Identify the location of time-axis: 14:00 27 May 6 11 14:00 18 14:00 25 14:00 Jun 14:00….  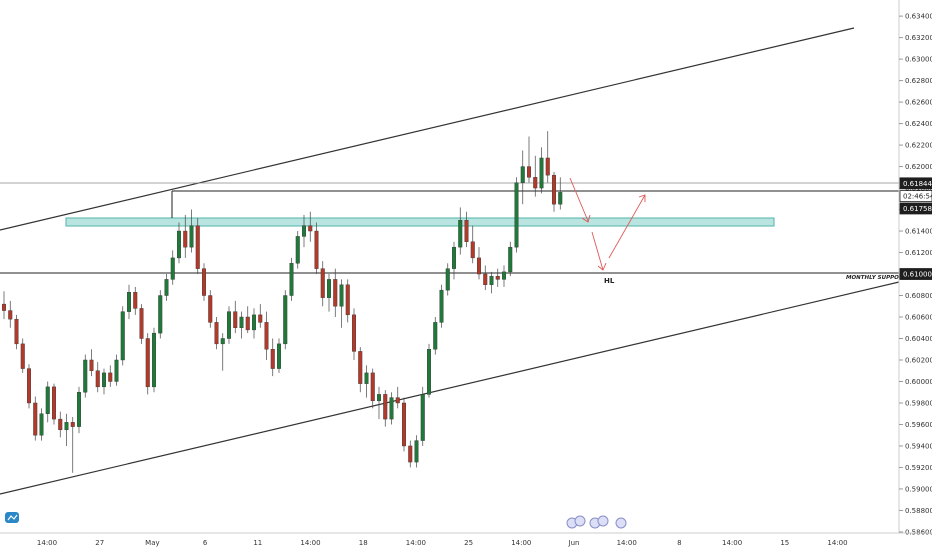
(442, 543).